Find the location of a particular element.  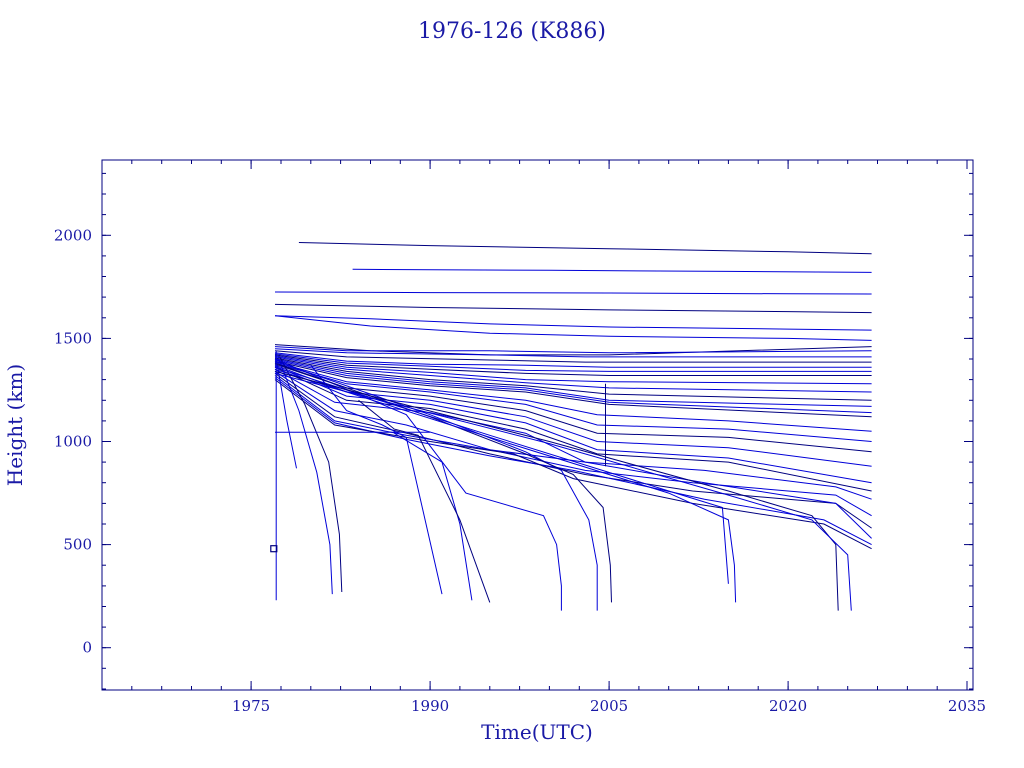

x-tick-label: 1990 is located at coordinates (430, 706).